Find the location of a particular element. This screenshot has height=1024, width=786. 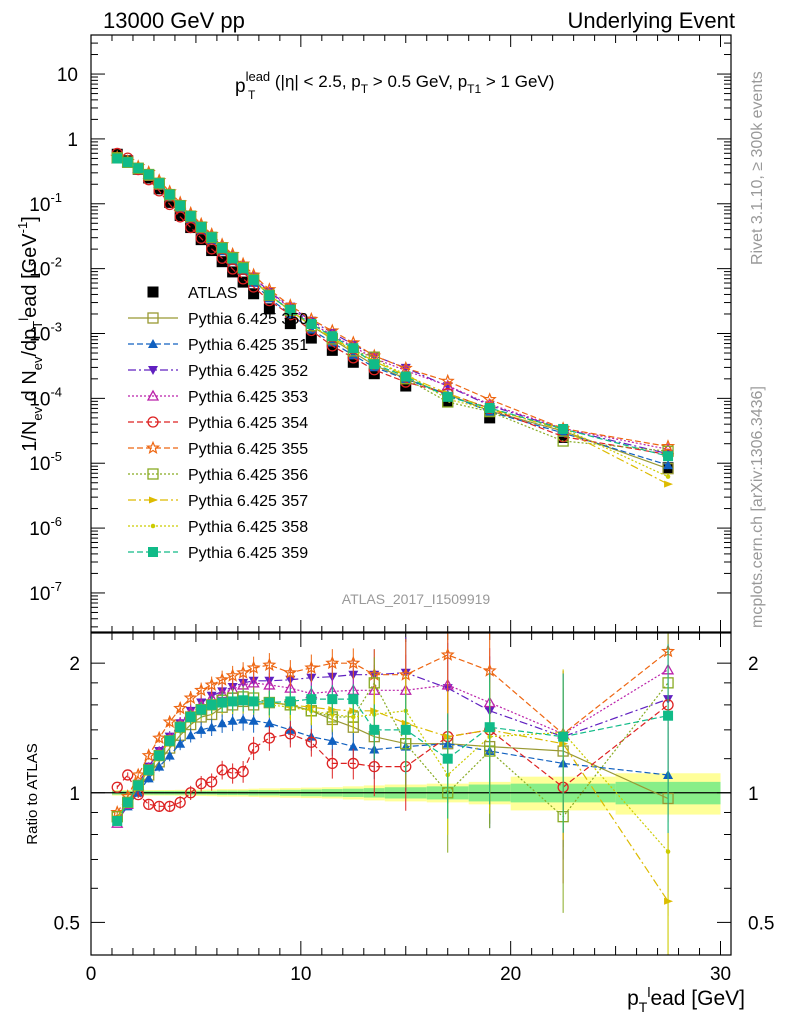

legend-entry: ATLAS is located at coordinates (192, 293).